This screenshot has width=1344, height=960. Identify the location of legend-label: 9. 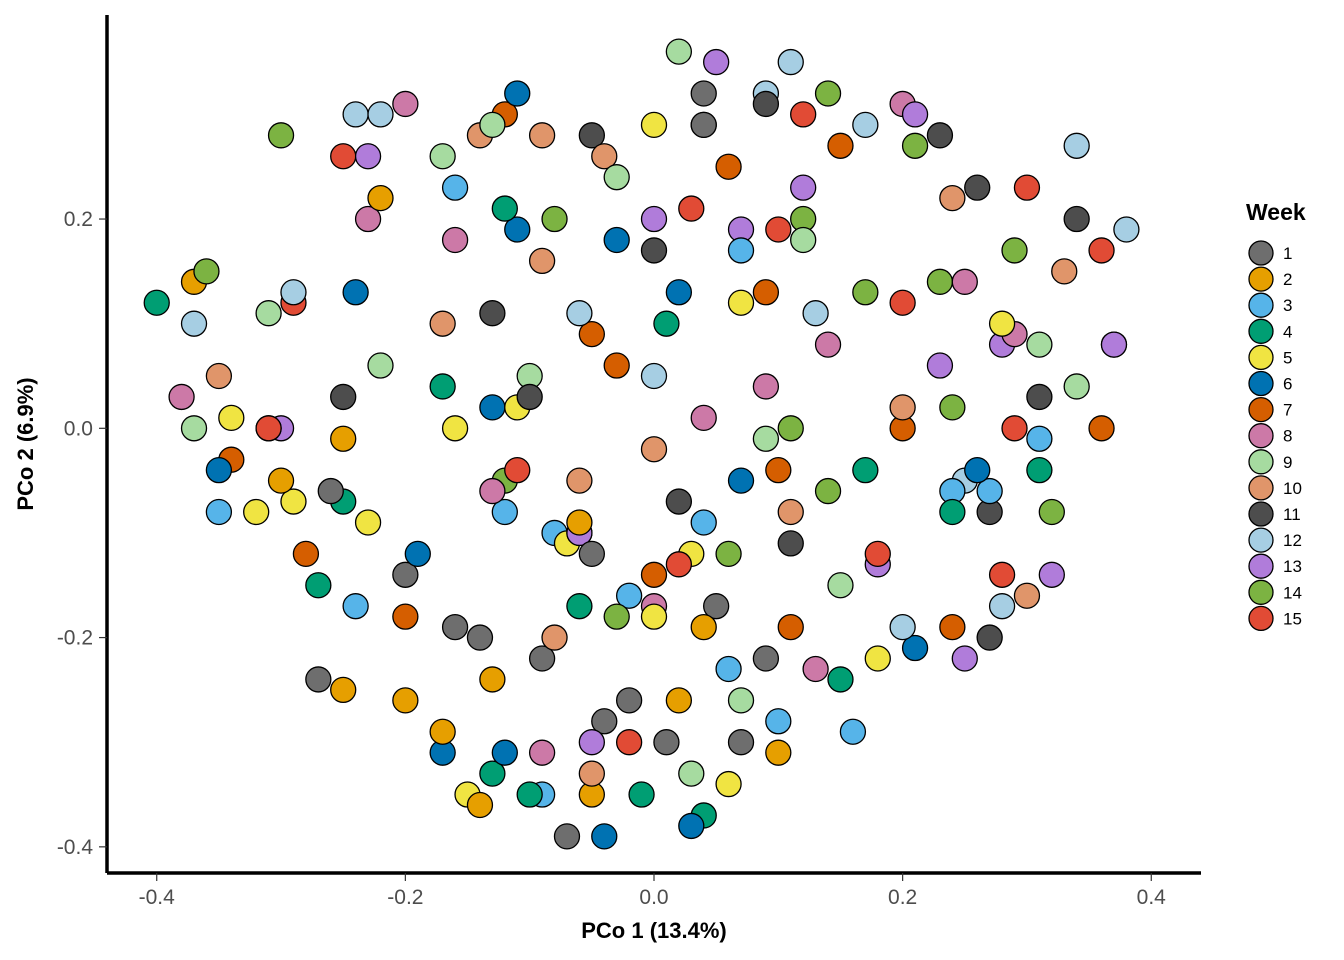
(1287, 462).